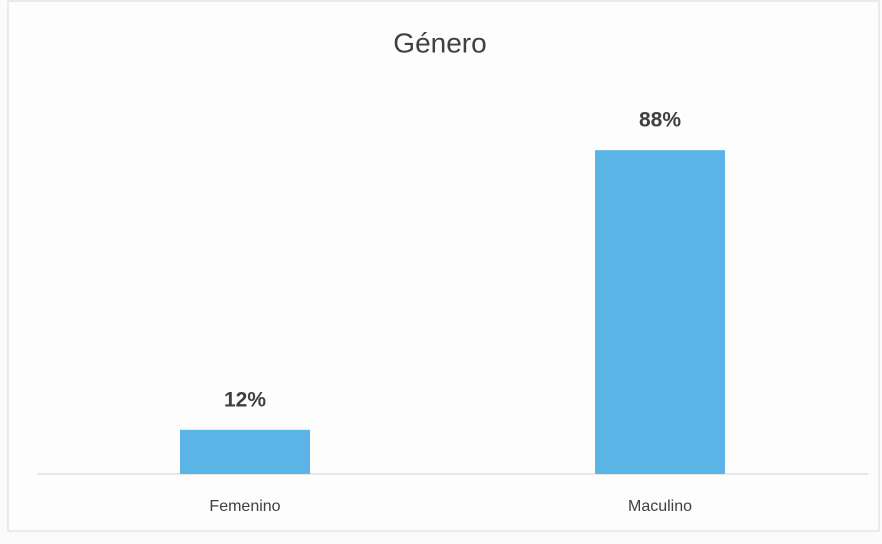 Image resolution: width=882 pixels, height=544 pixels. Describe the element at coordinates (439, 42) in the screenshot. I see `chart-title: Género` at that location.